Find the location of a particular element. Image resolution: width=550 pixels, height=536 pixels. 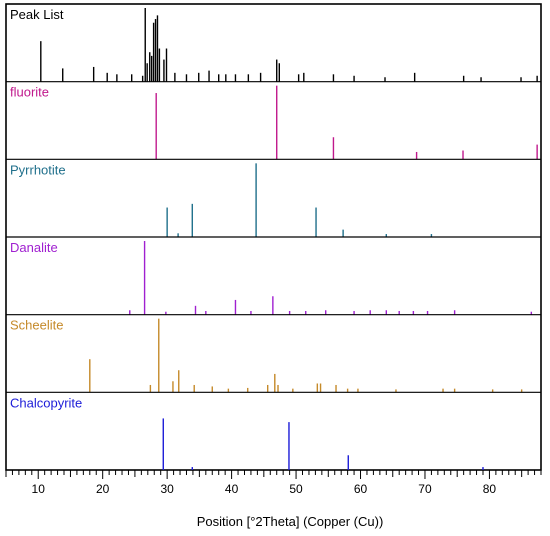

x-tick-label: 70 is located at coordinates (425, 489).